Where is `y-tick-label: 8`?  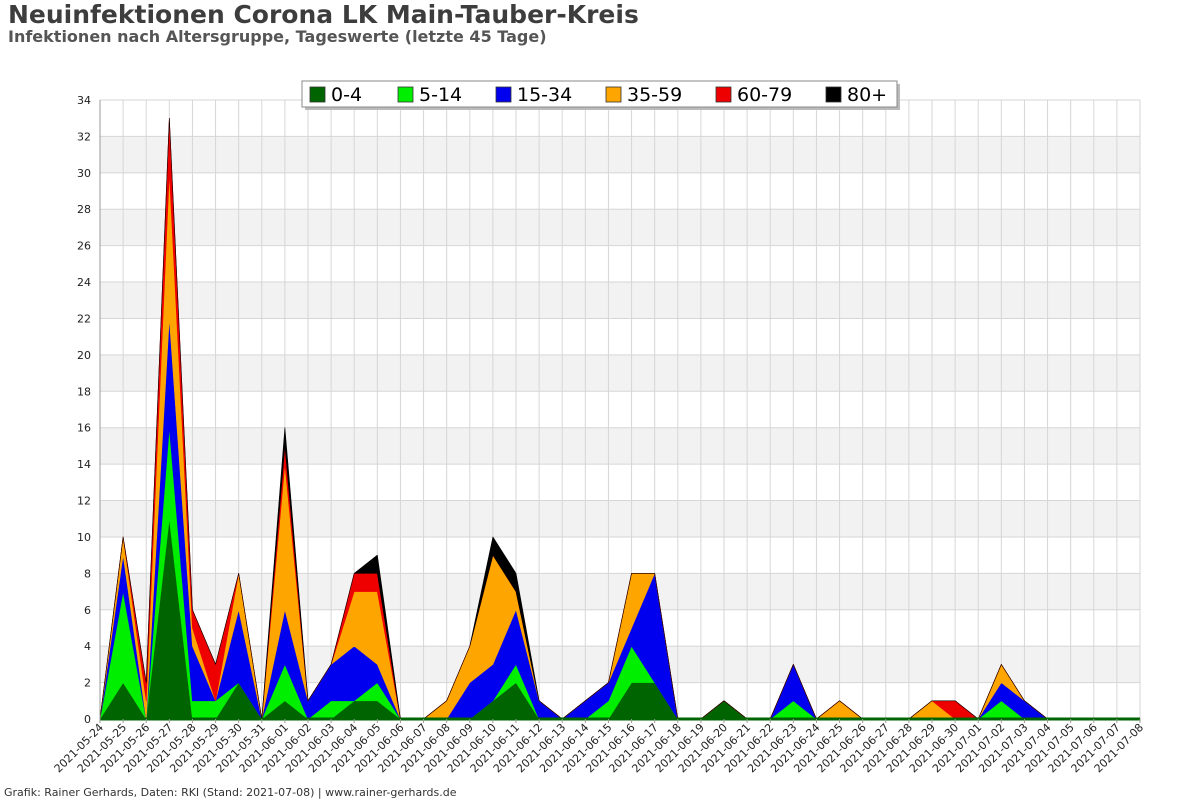
y-tick-label: 8 is located at coordinates (87, 573).